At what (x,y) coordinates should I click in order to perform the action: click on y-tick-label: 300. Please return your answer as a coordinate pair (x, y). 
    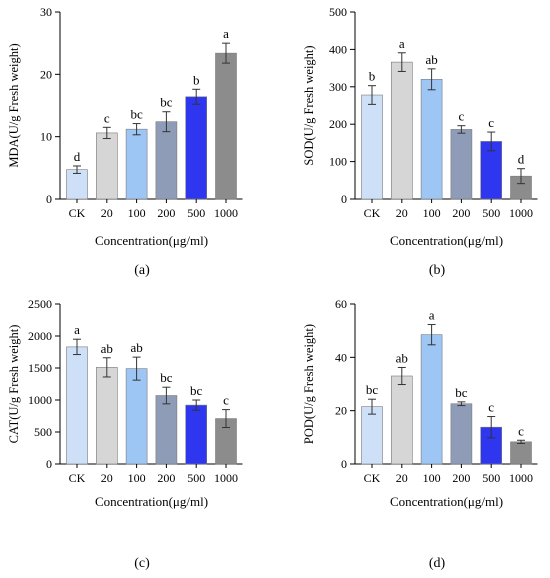
    Looking at the image, I should click on (338, 87).